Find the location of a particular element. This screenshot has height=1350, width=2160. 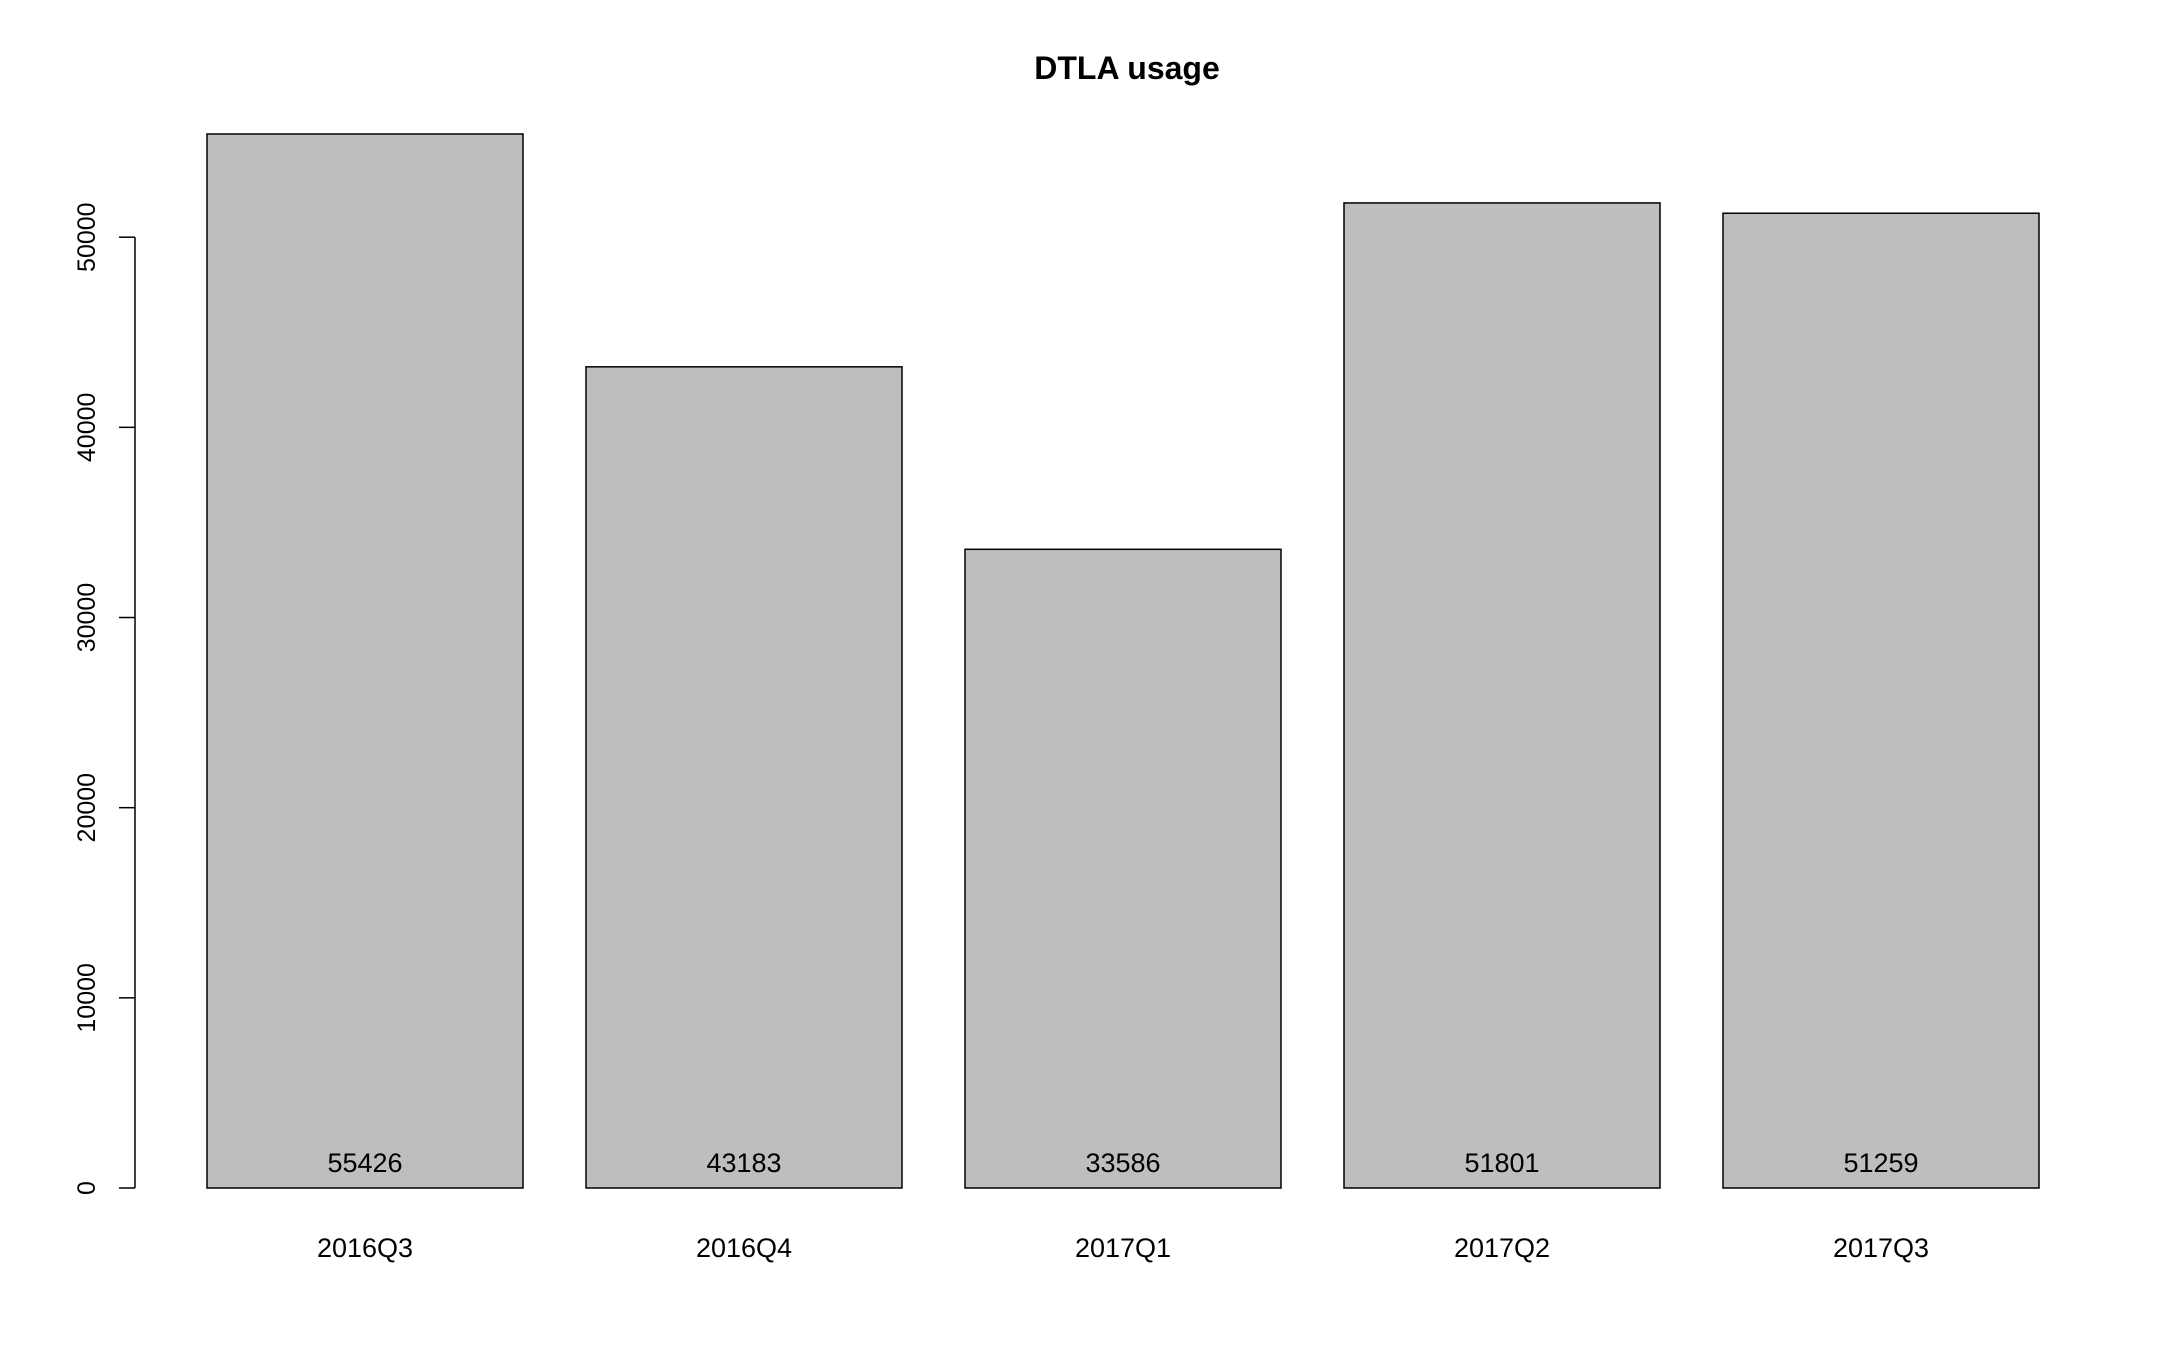

category-labels-group: 2016Q3 2016Q4 2017Q1 2017Q2 2017Q3 is located at coordinates (1123, 1248).